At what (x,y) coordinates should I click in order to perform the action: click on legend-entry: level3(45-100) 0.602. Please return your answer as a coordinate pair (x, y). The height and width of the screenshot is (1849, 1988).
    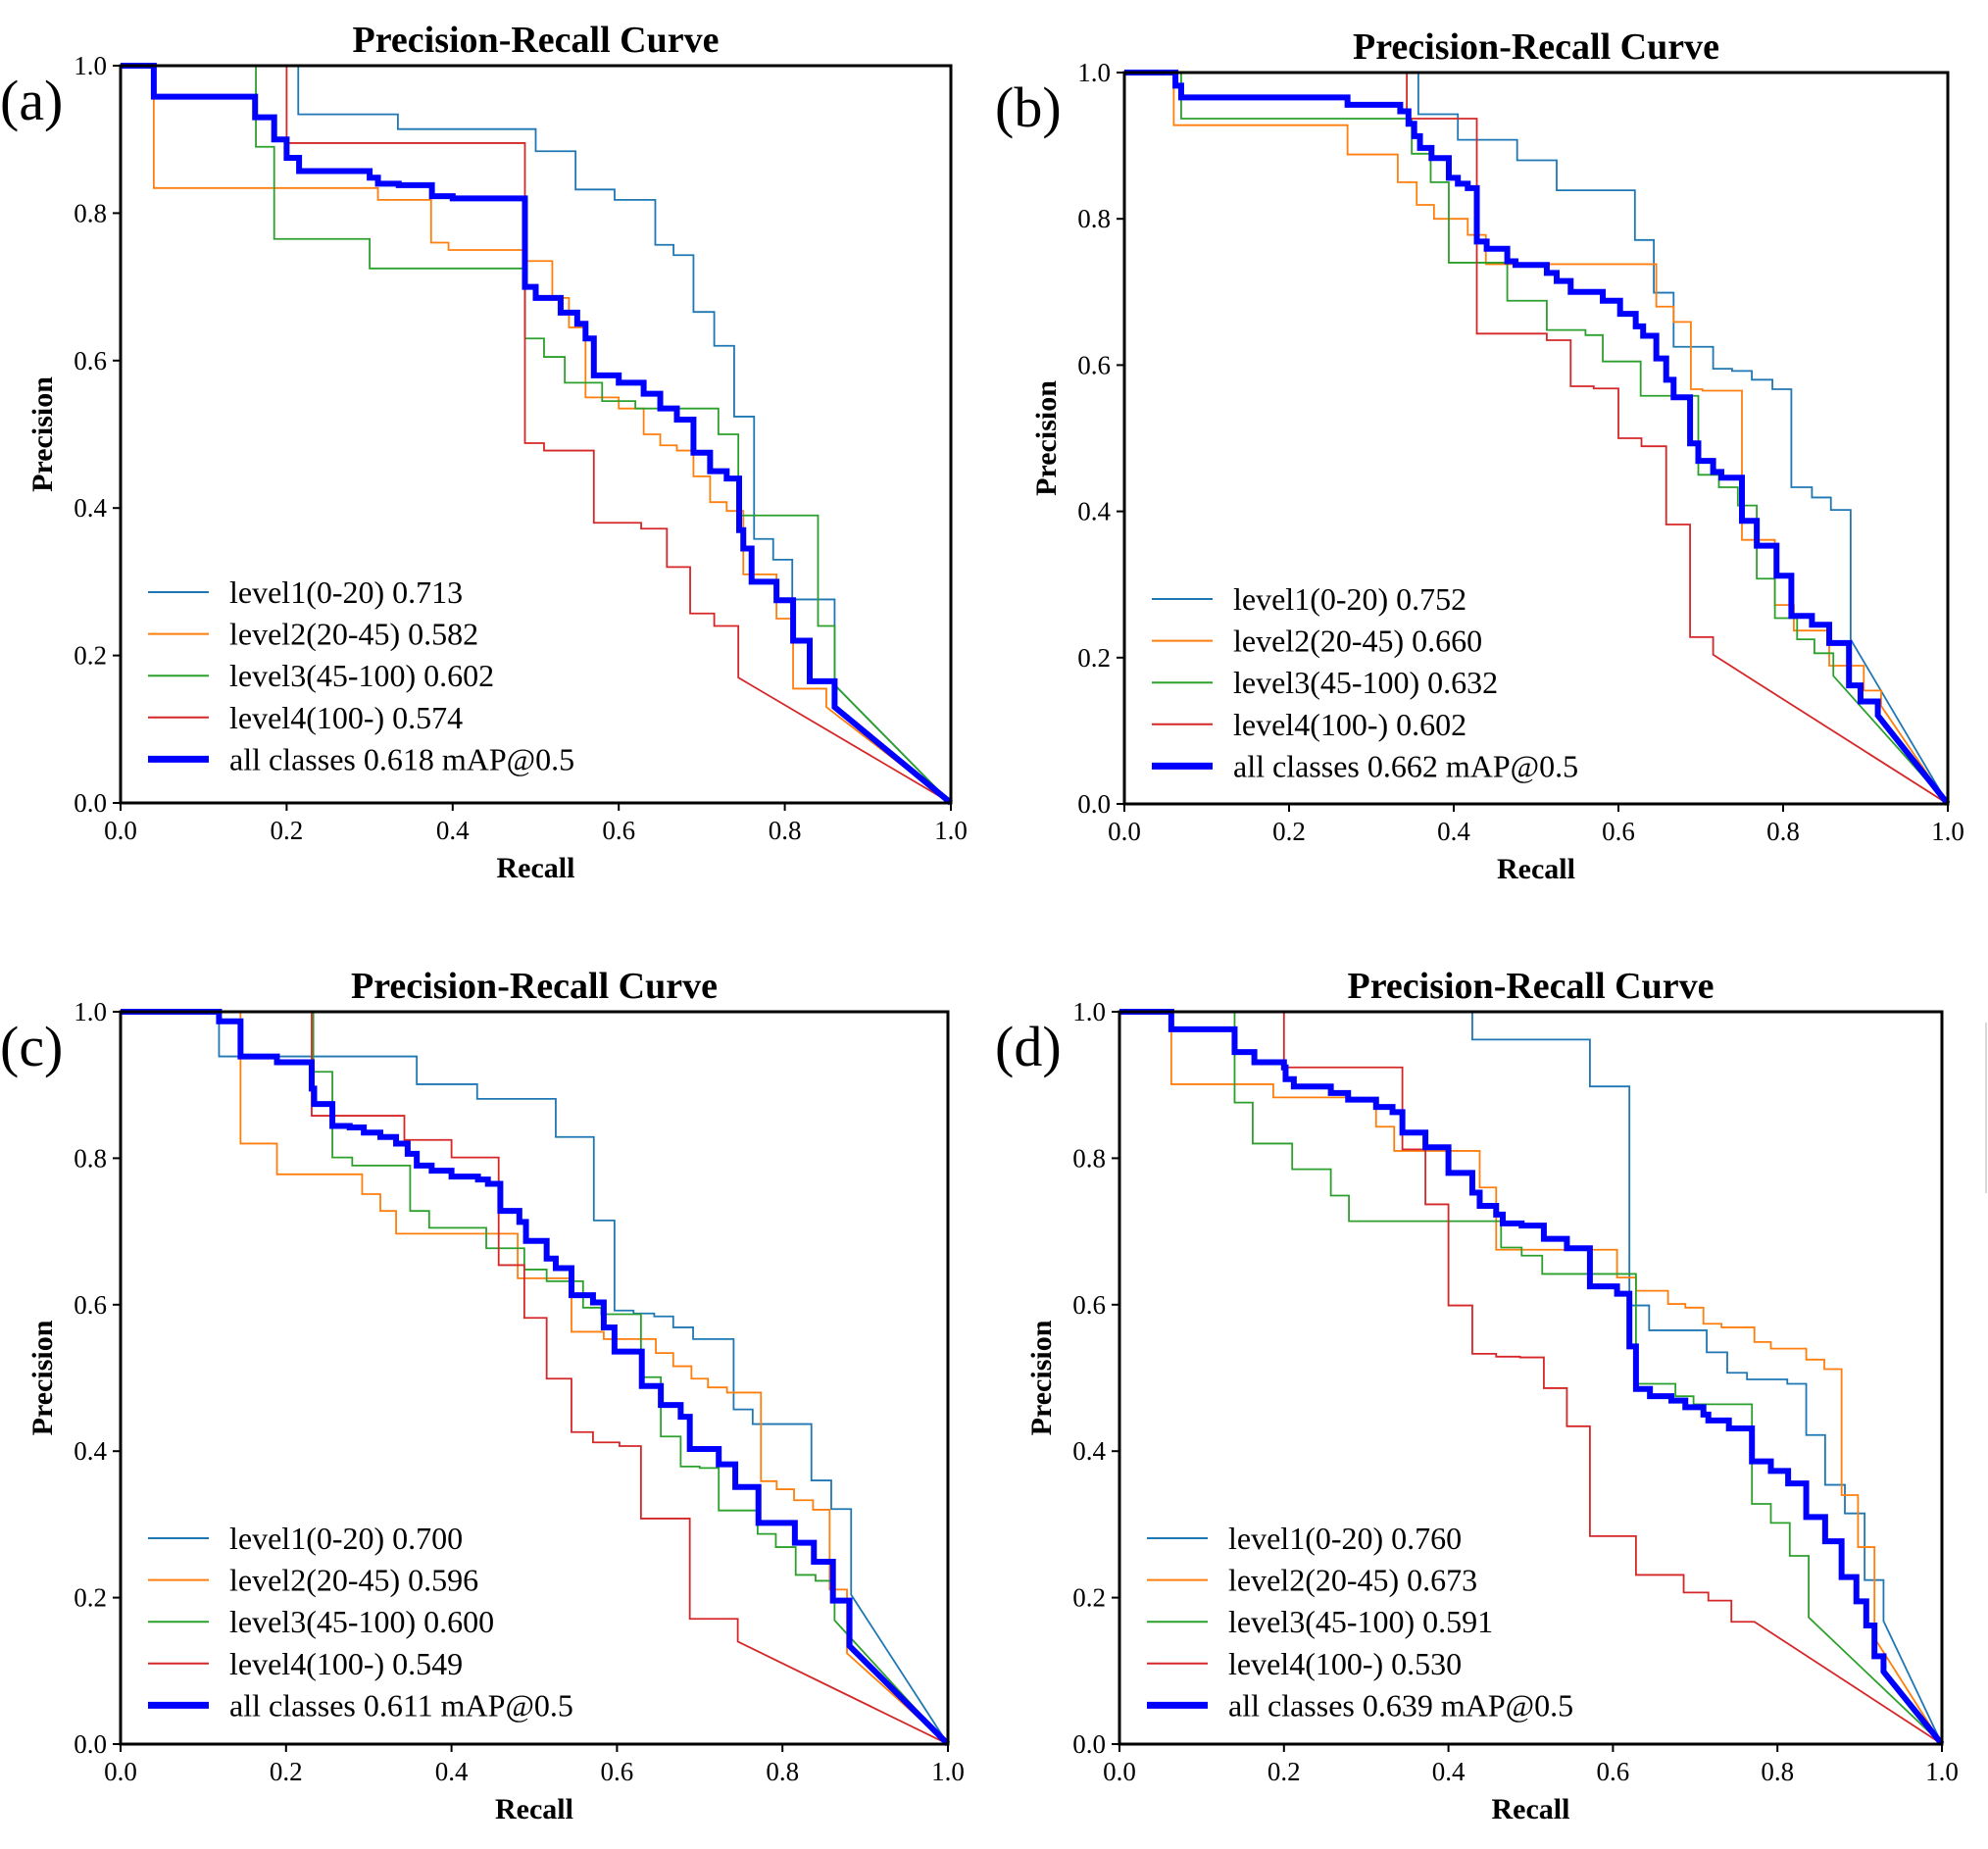
    Looking at the image, I should click on (361, 675).